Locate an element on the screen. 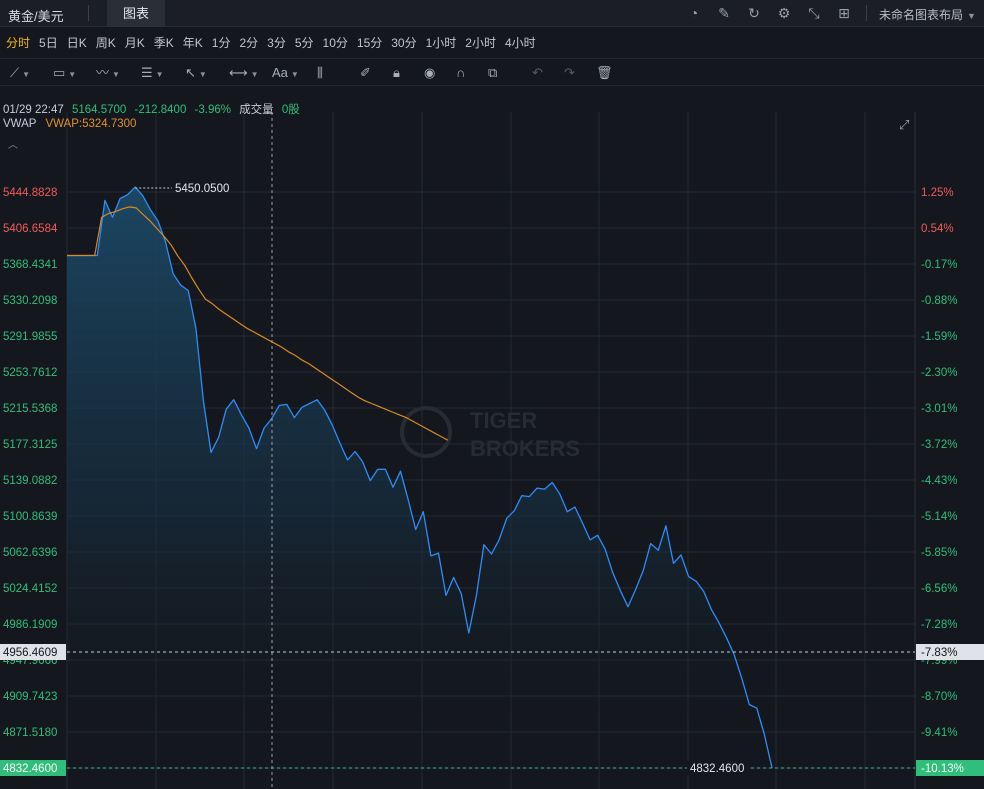  pct-tick-label: -7.28% is located at coordinates (939, 625).